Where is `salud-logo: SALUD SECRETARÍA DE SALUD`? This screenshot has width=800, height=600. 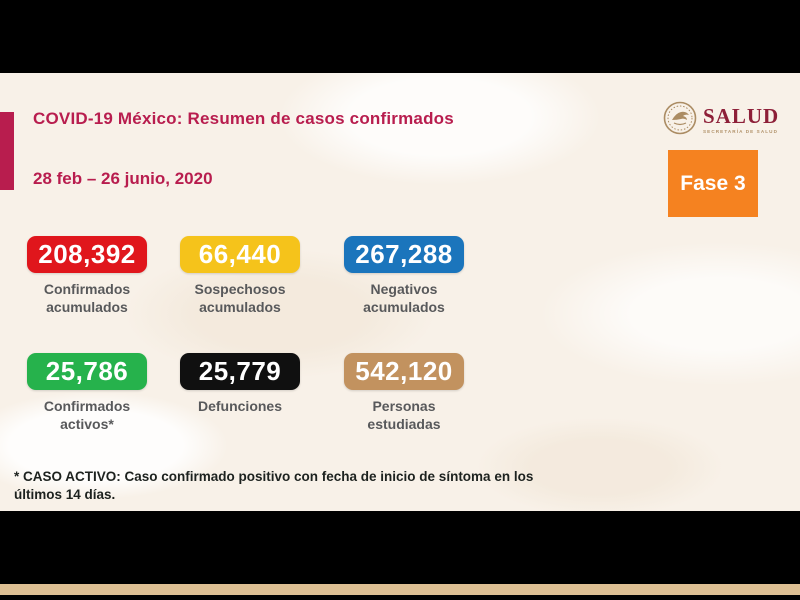 salud-logo: SALUD SECRETARÍA DE SALUD is located at coordinates (720, 120).